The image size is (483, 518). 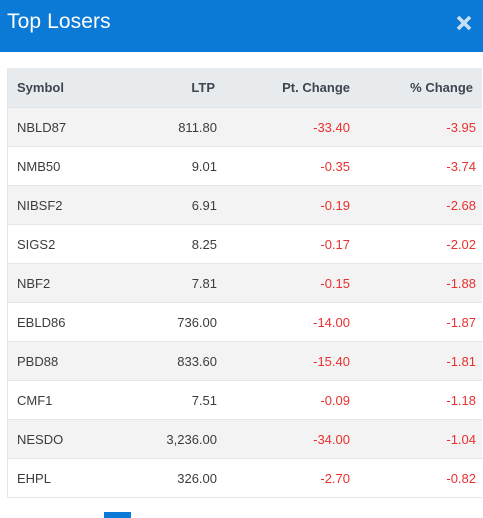 I want to click on cell-pct-change: -3.74, so click(x=416, y=166).